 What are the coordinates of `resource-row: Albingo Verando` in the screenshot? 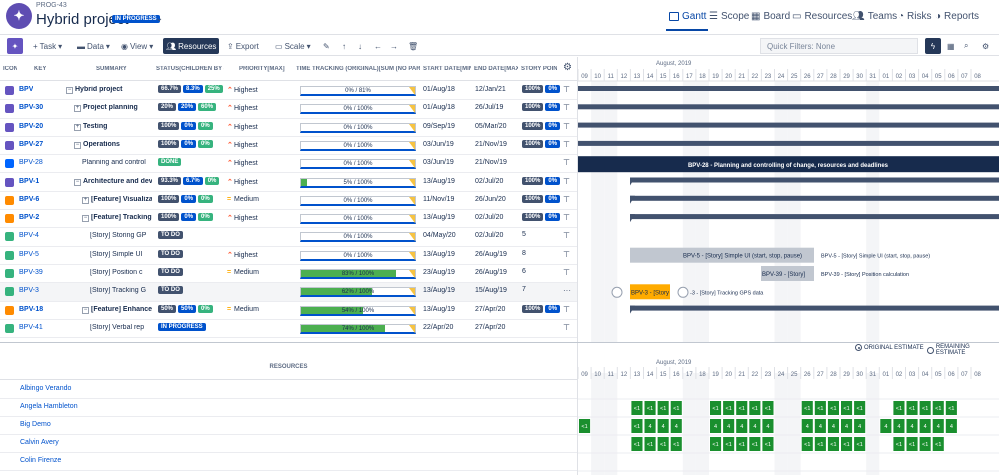 It's located at (288, 390).